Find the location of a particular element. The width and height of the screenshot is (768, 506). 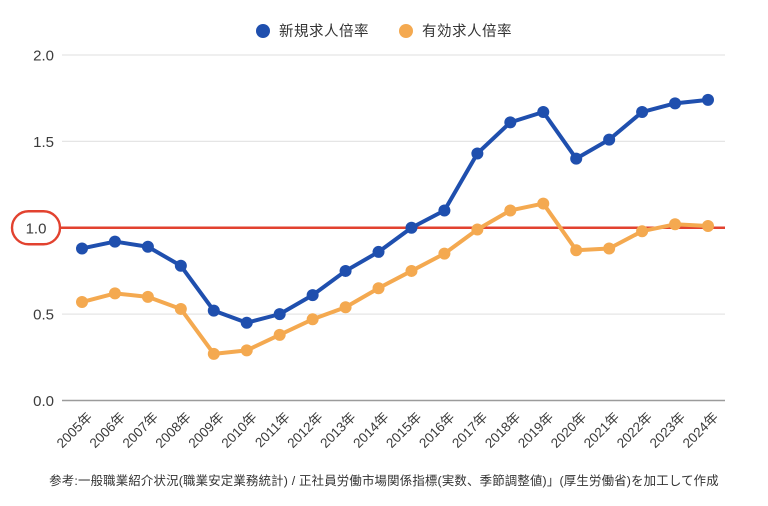

legend-label: 新規求人倍率 is located at coordinates (324, 32).